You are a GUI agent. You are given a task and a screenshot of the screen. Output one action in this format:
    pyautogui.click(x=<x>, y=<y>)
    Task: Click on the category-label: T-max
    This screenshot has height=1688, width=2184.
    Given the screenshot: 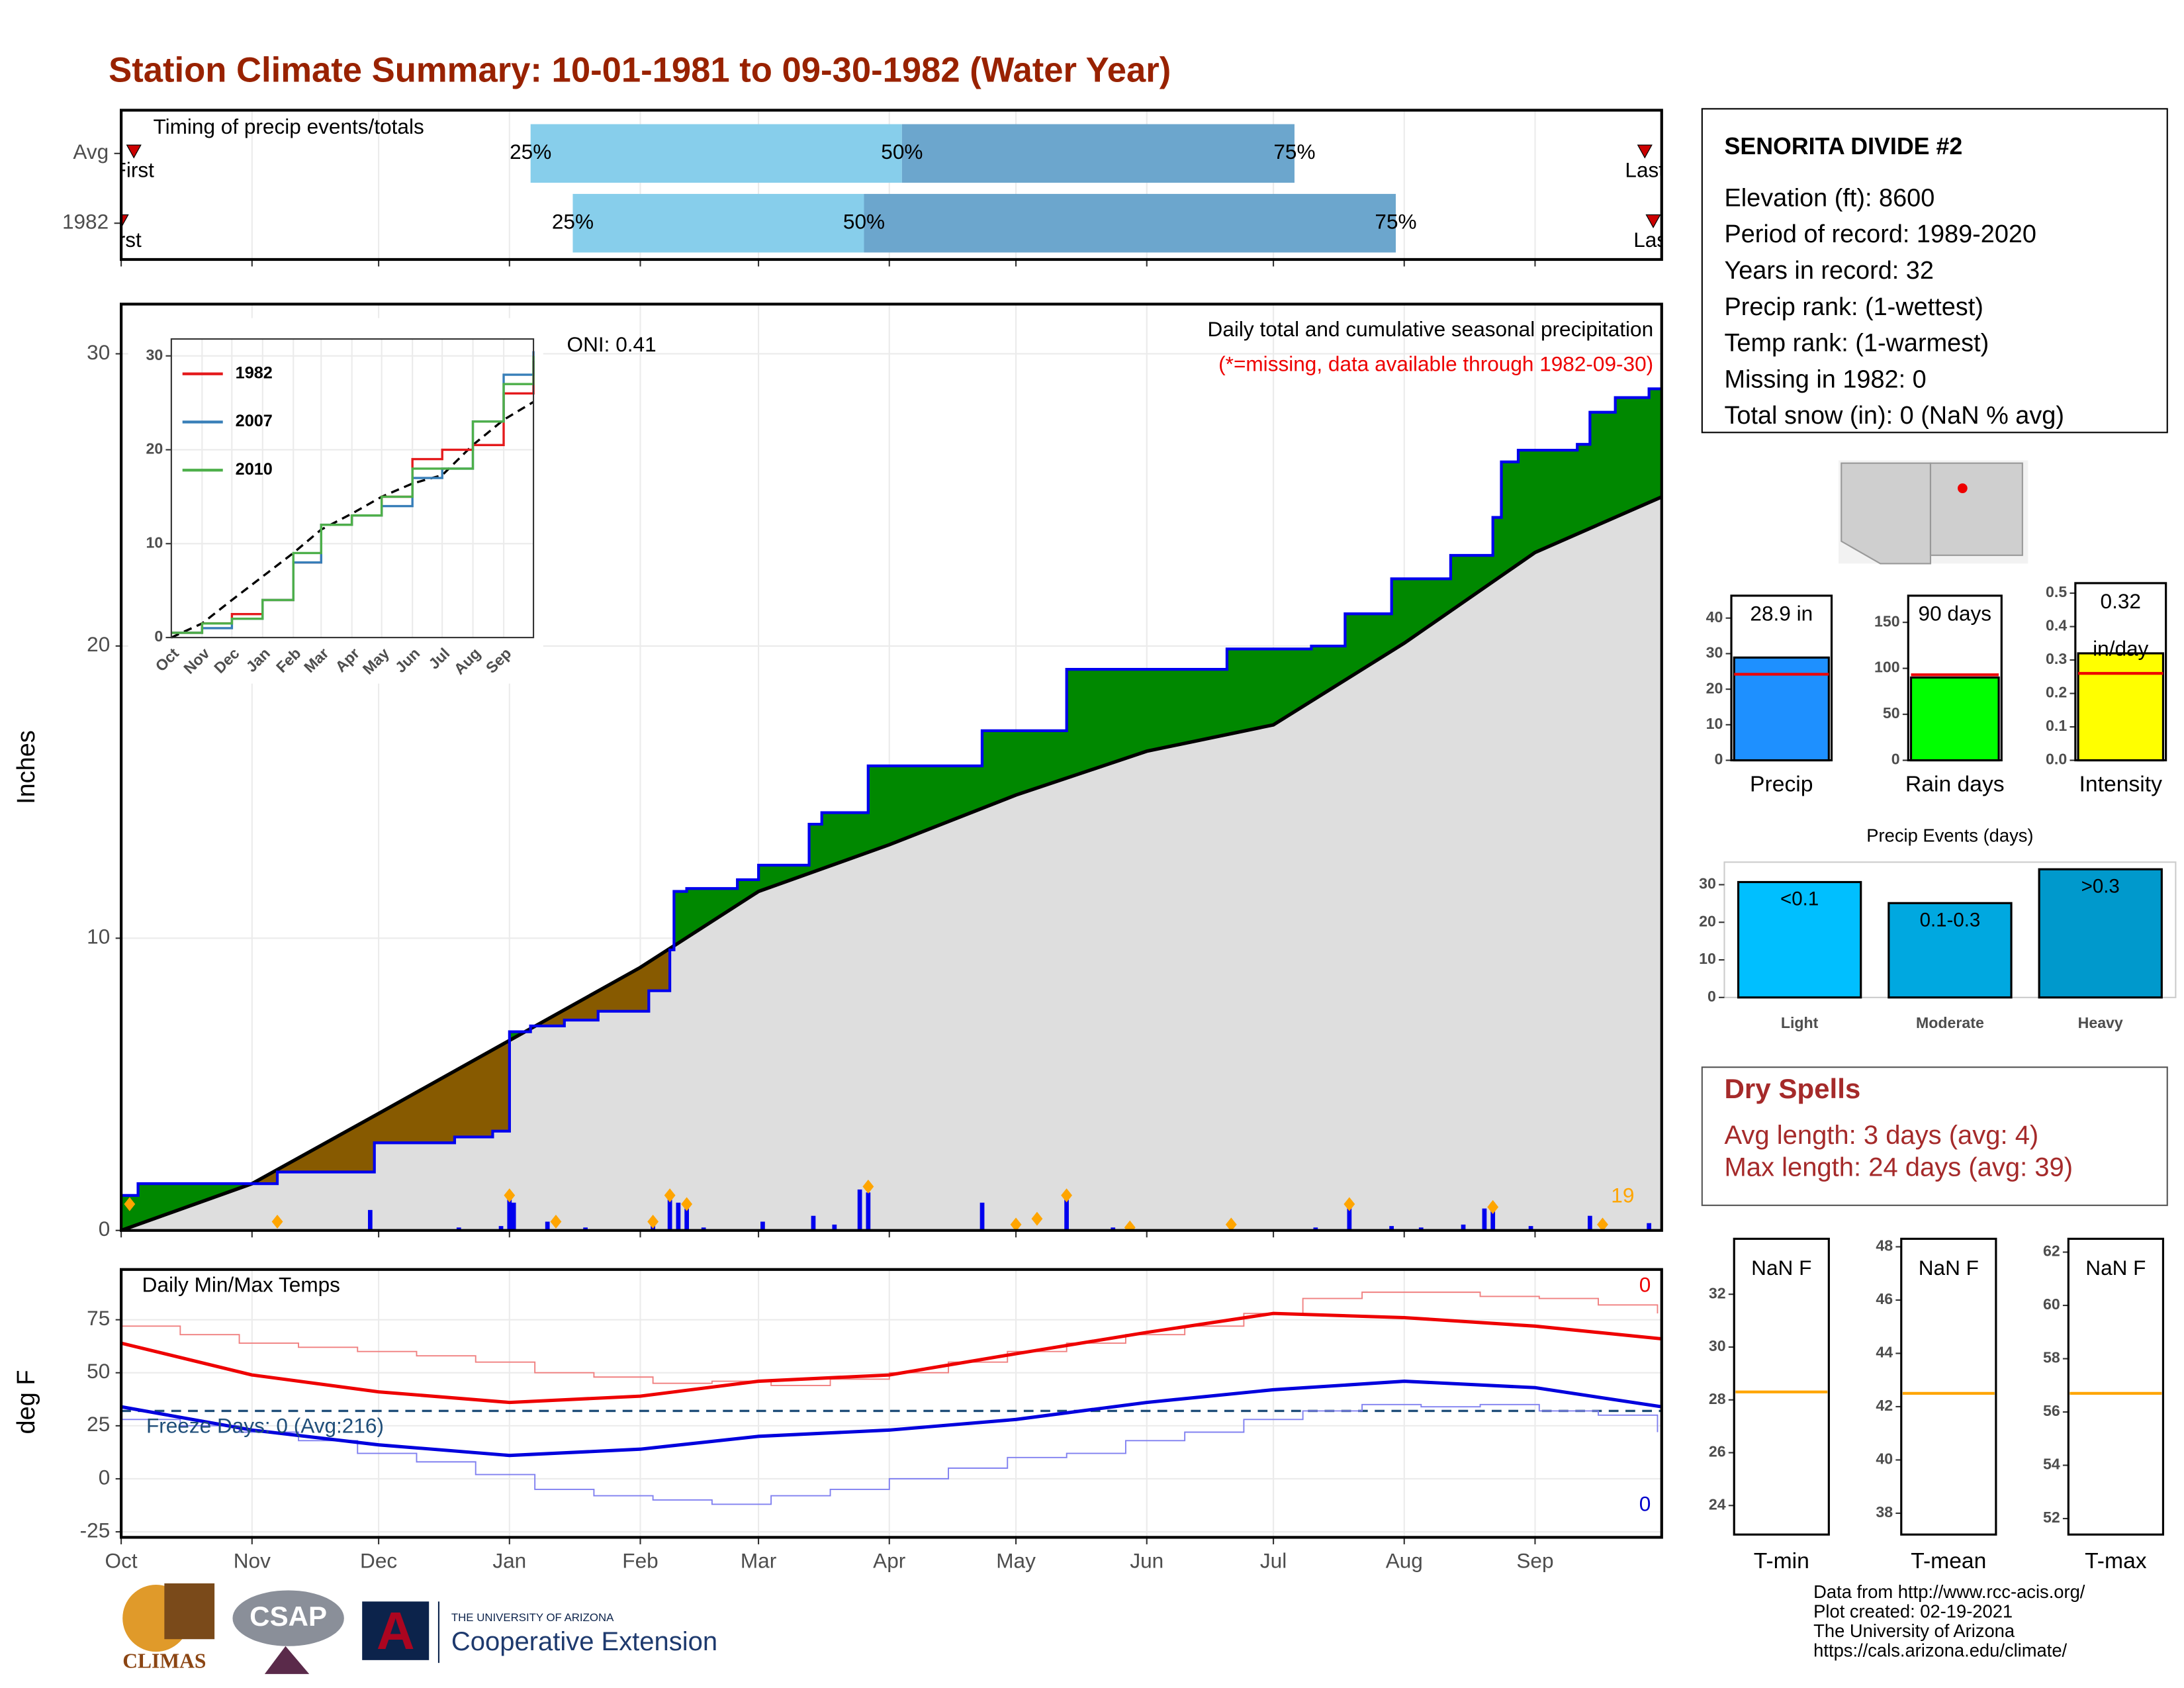 What is the action you would take?
    pyautogui.click(x=2116, y=1561)
    